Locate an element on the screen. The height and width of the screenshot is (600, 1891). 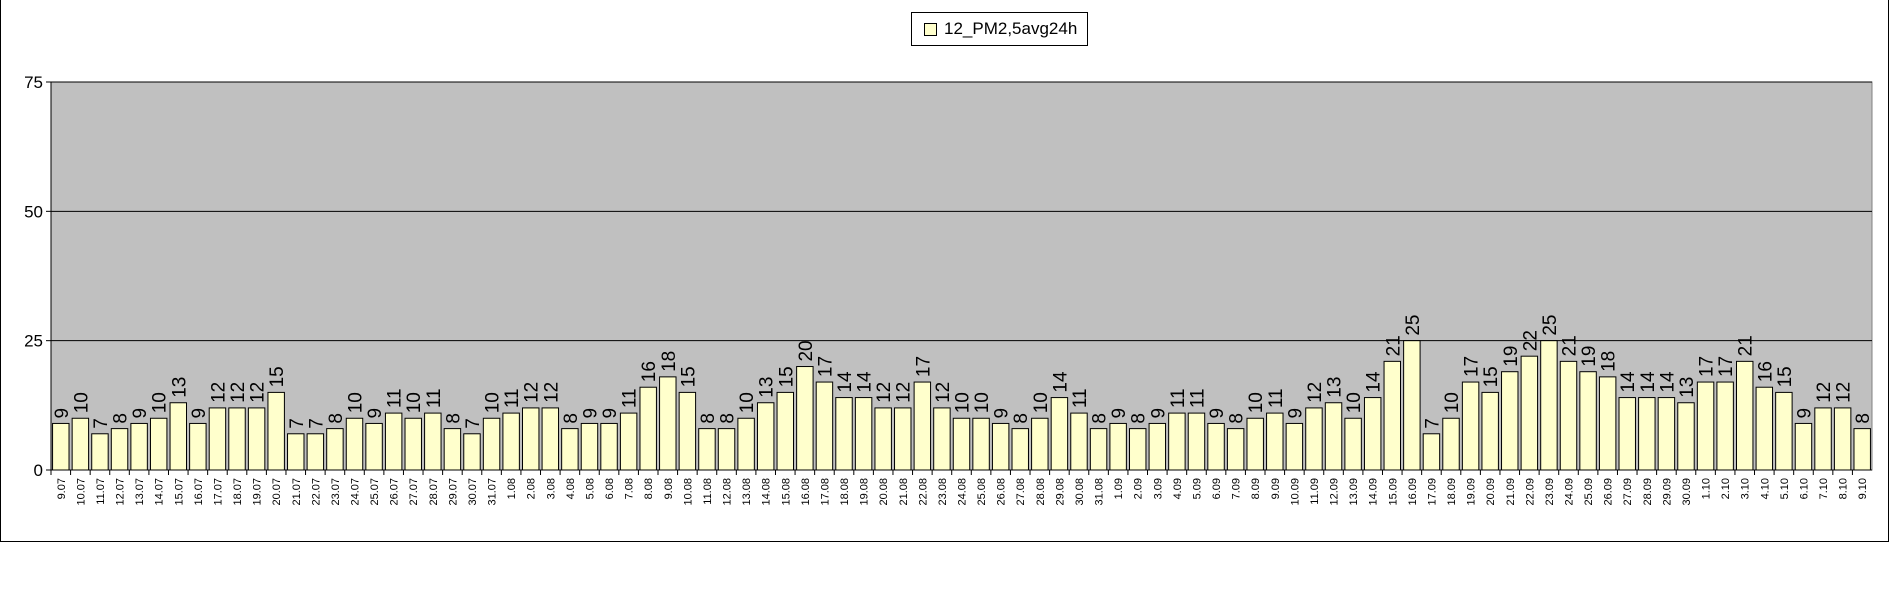
x-tick-label: 19.09 is located at coordinates (1472, 492).